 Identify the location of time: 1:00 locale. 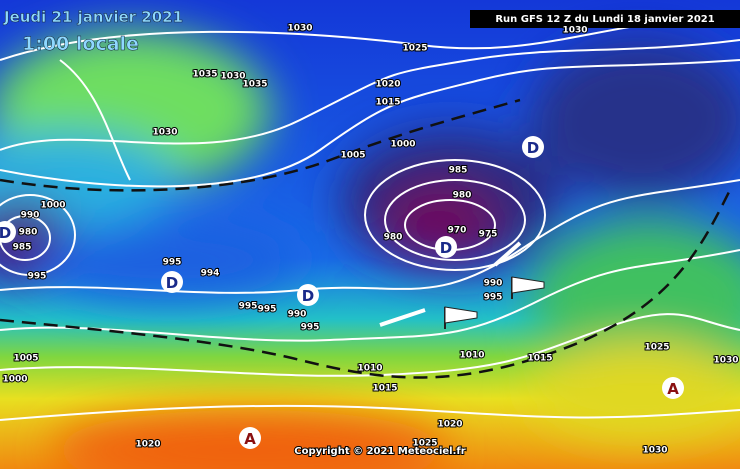
(80, 44).